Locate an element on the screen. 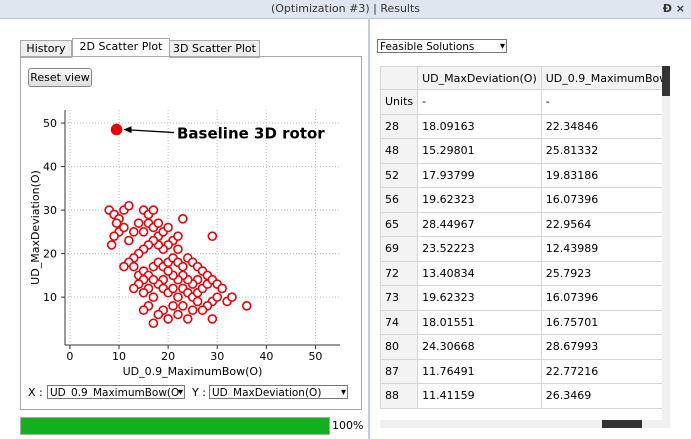 The width and height of the screenshot is (691, 439). annotation: Baseline 3D rotor is located at coordinates (251, 134).